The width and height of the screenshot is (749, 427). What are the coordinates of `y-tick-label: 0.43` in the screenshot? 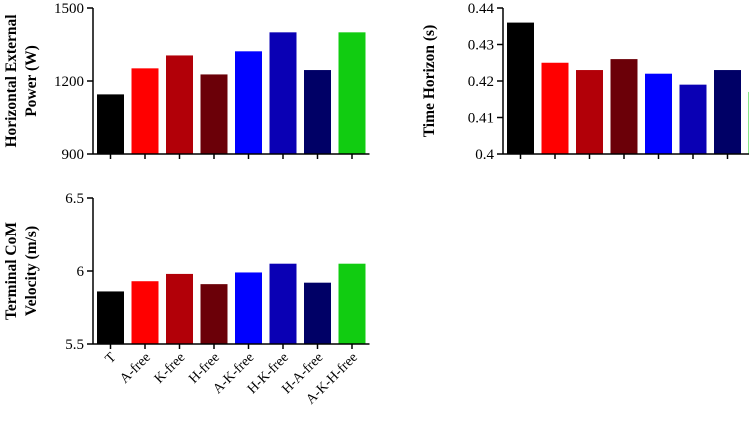 It's located at (481, 46).